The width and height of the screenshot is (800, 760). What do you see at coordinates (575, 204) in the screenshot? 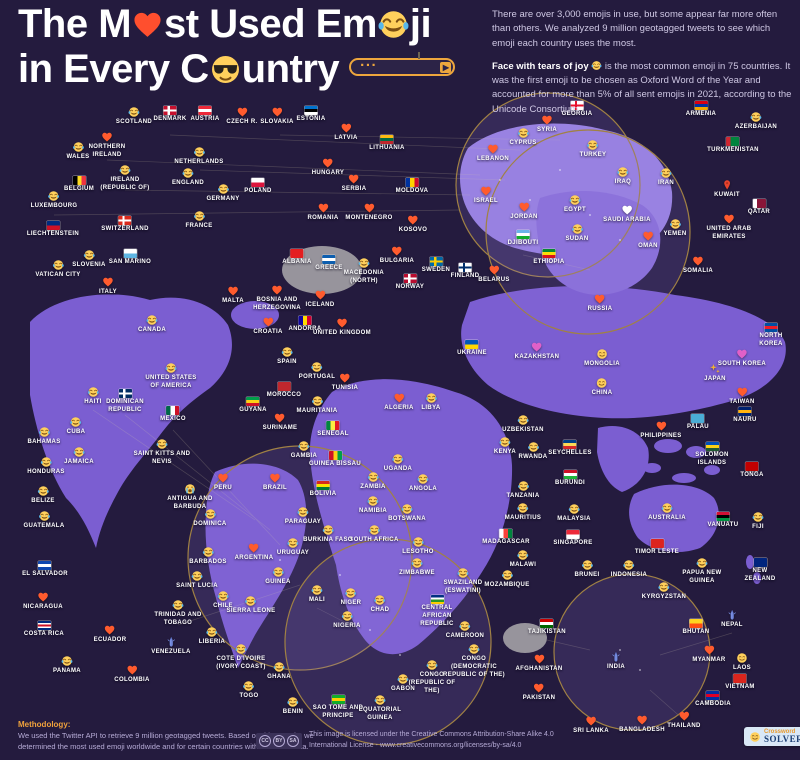
I see `country-egypt: EGYPT` at bounding box center [575, 204].